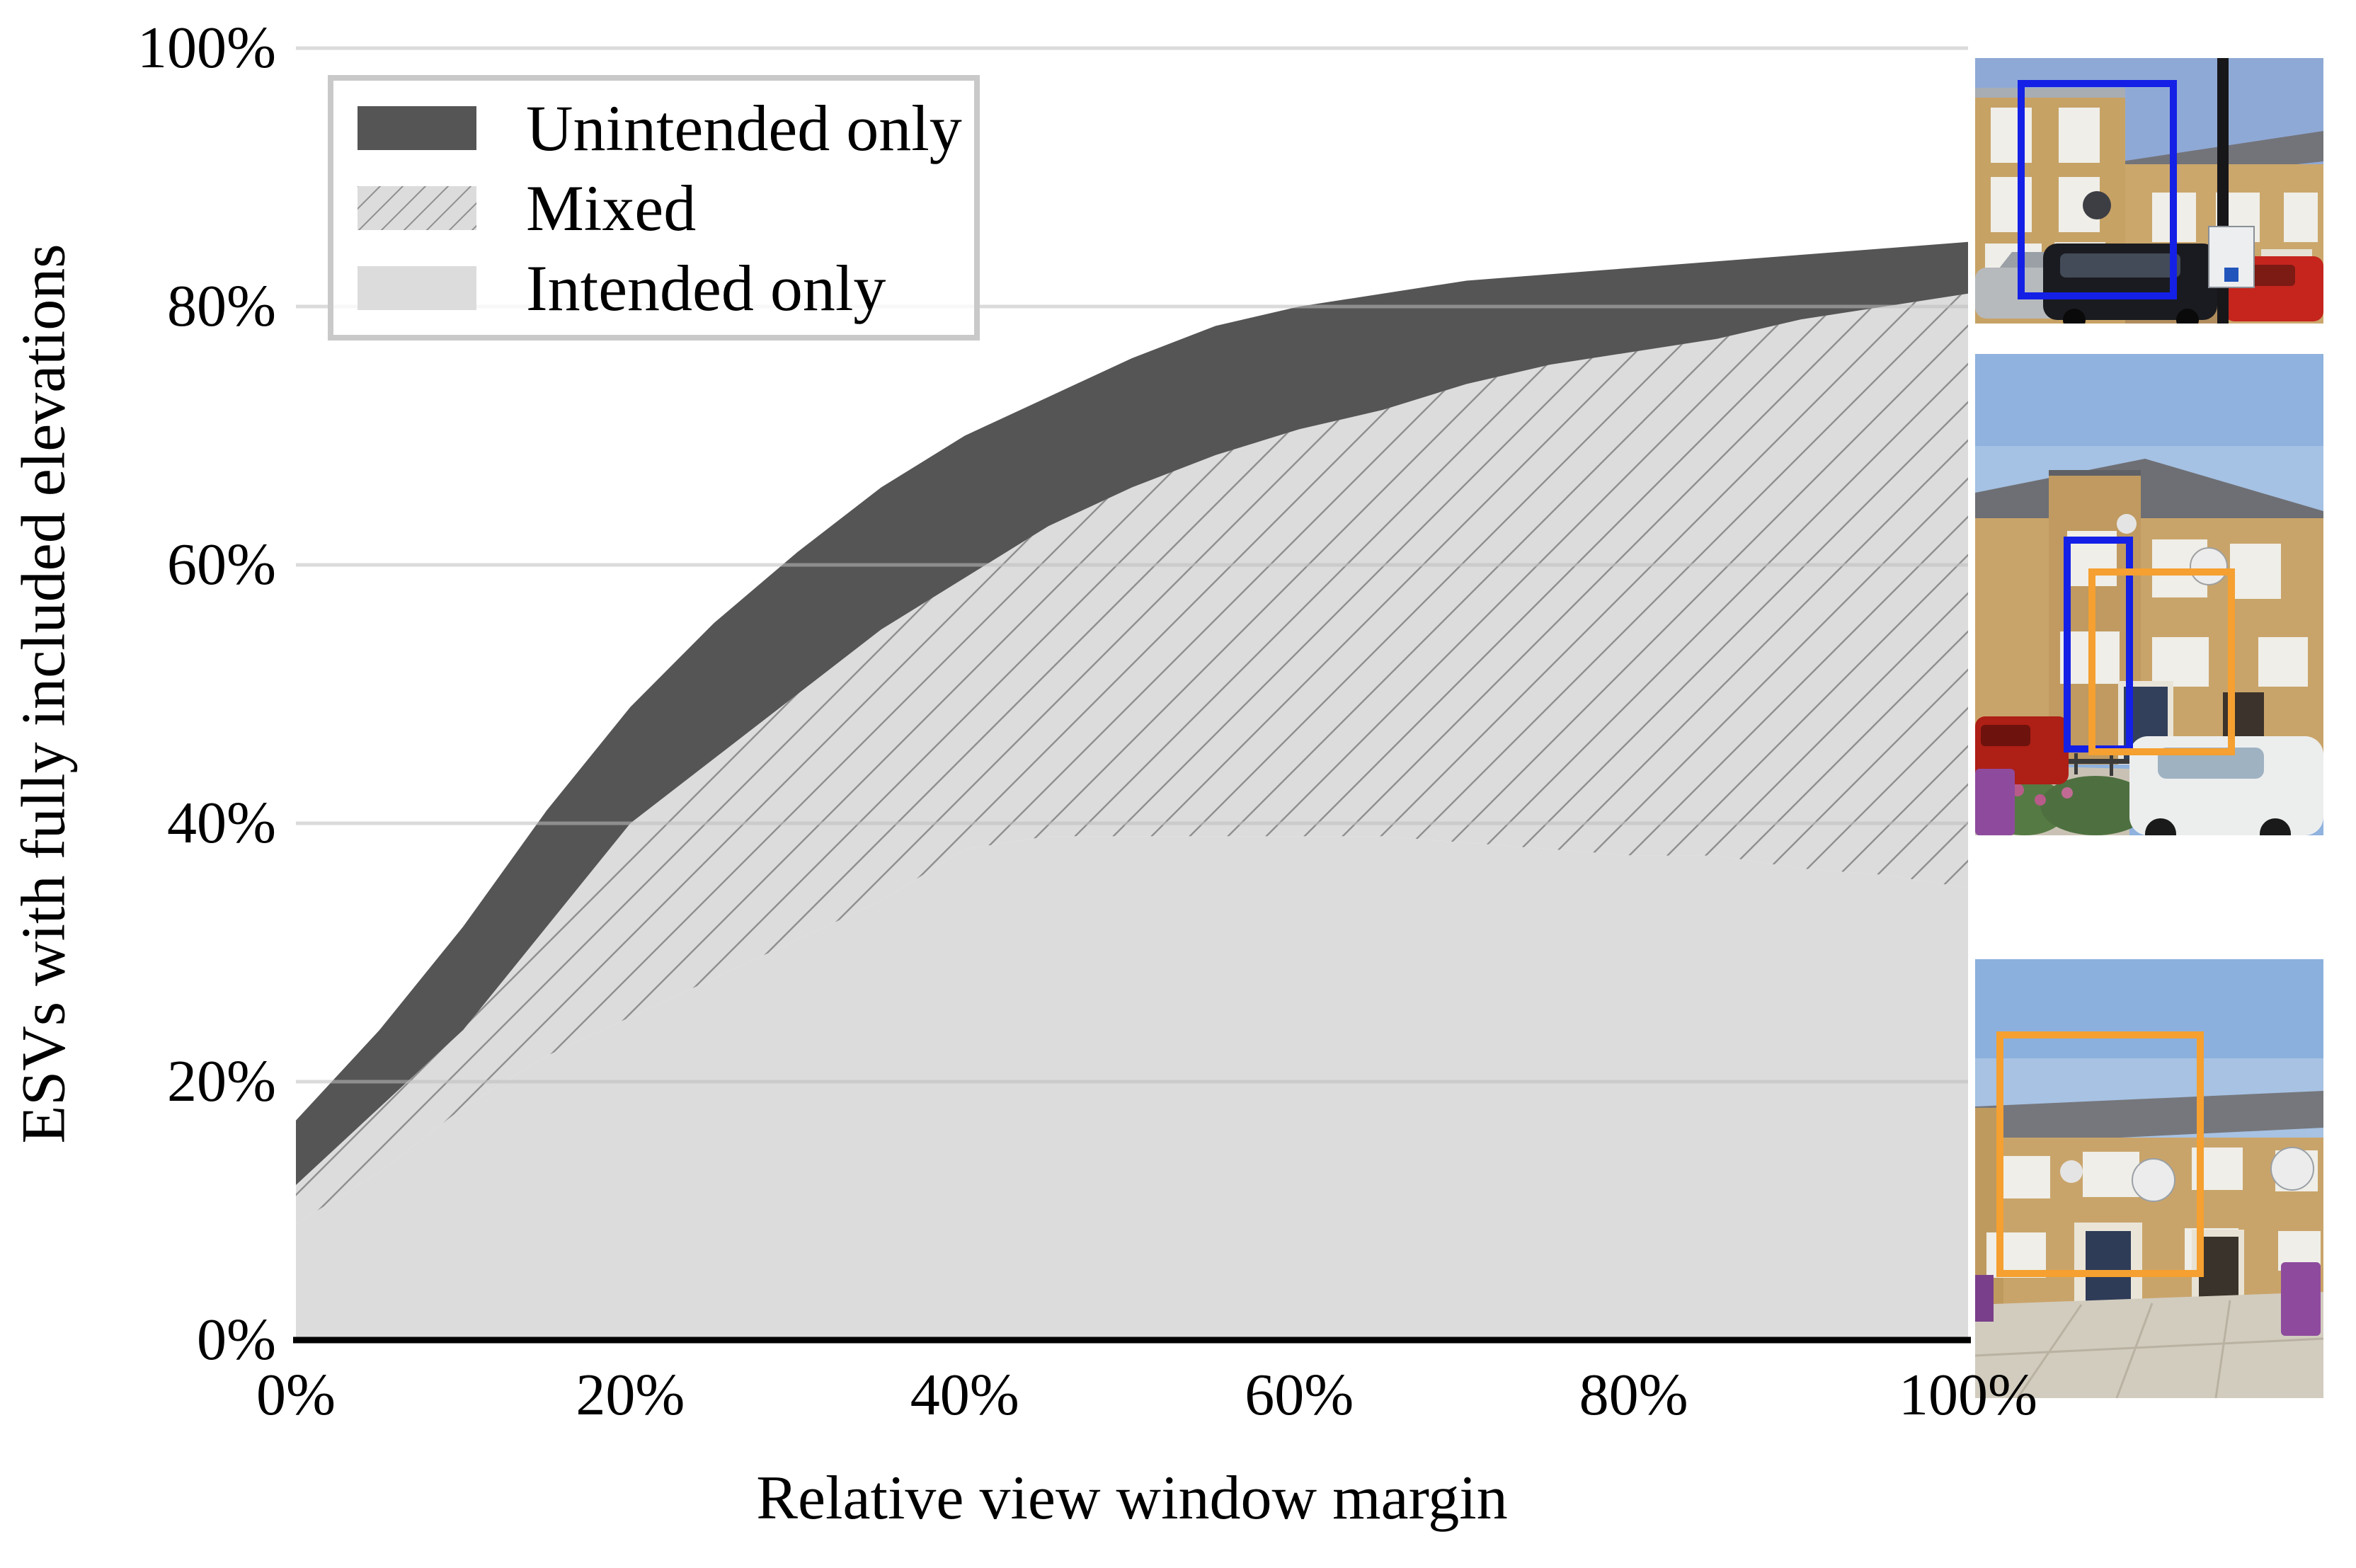 Image resolution: width=2356 pixels, height=1568 pixels. Describe the element at coordinates (44, 694) in the screenshot. I see `y-axis-label: ESVs with fully included elevations` at that location.